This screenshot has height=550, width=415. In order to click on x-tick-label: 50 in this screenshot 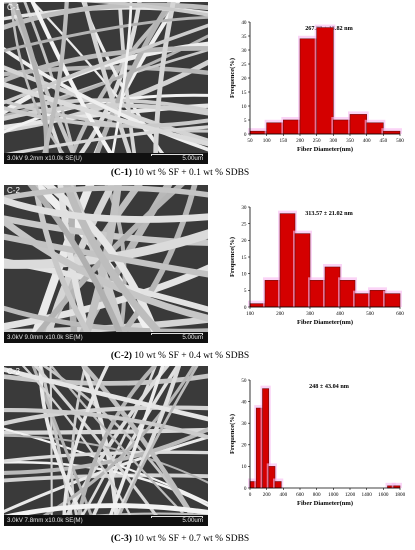, I will do `click(250, 141)`.